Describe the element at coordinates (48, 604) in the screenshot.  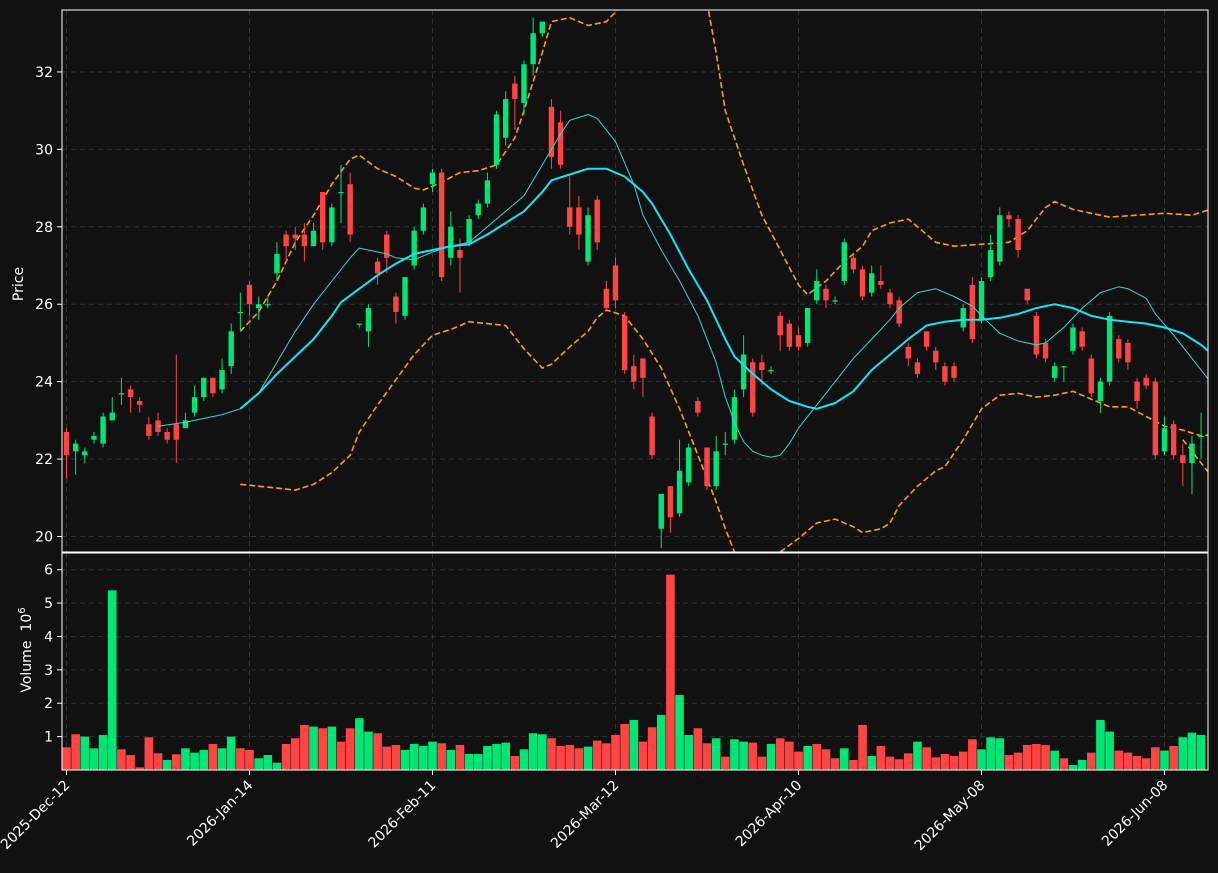
I see `volume-tick-label: 5` at that location.